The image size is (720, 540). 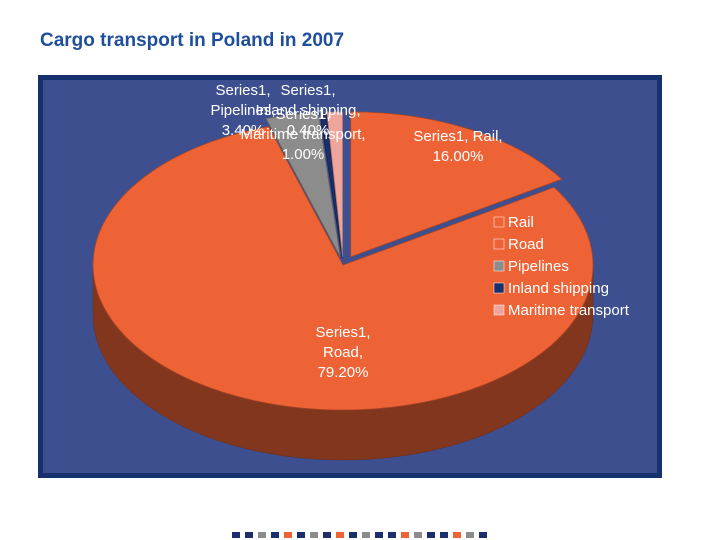 I want to click on footer-decoration, so click(x=359, y=535).